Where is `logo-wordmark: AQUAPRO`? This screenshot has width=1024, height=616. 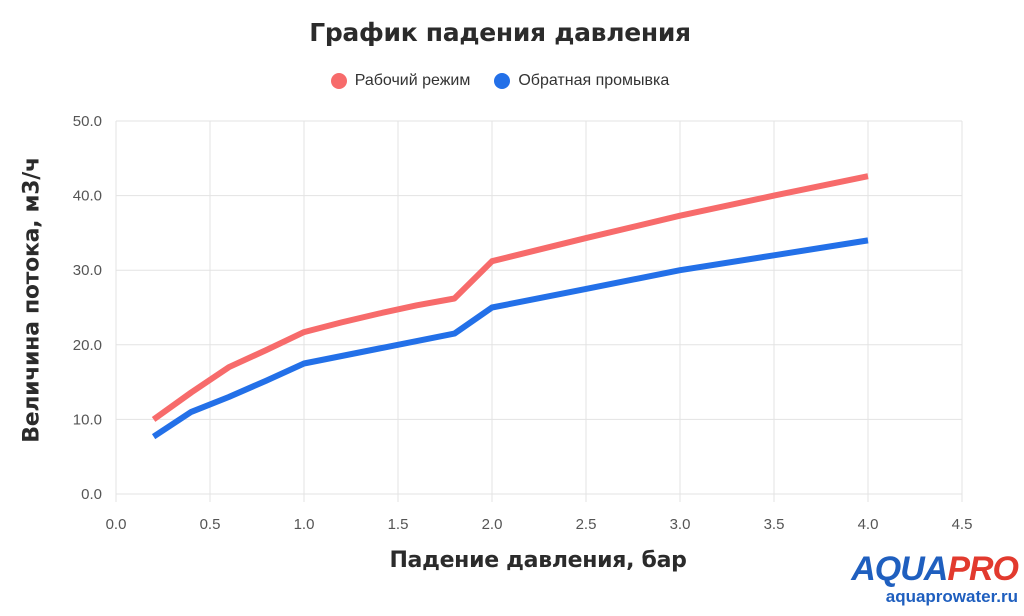
logo-wordmark: AQUAPRO is located at coordinates (935, 569).